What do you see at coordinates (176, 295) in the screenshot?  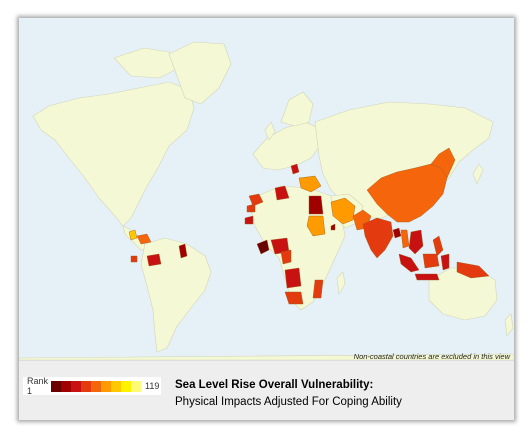 I see `south-america` at bounding box center [176, 295].